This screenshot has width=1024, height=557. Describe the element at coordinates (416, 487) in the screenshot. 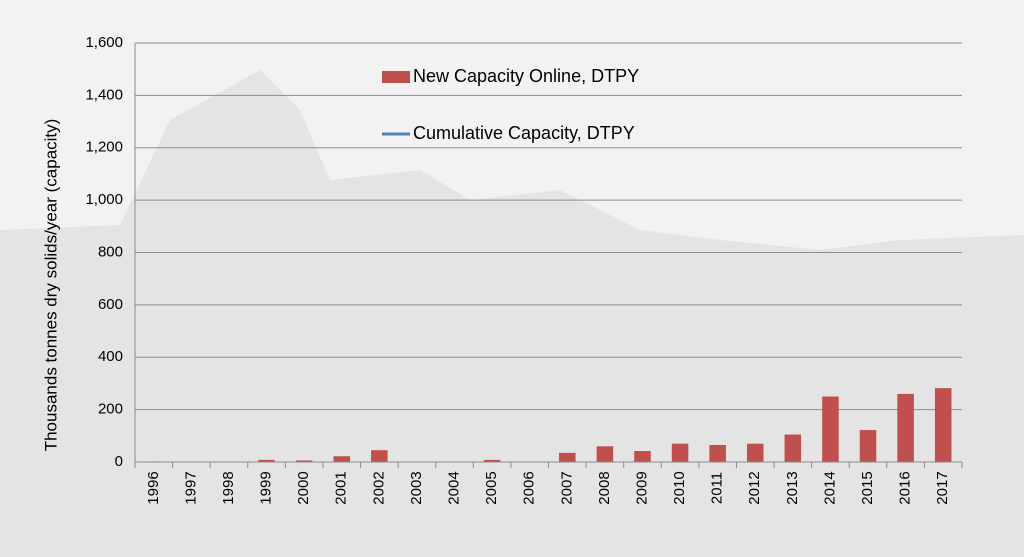

I see `x-tick-label: 2003` at that location.